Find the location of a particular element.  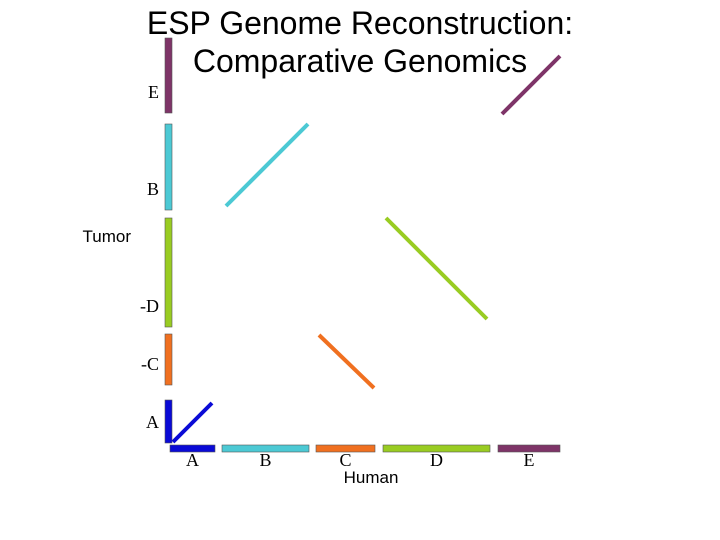

title-line-2: Comparative Genomics is located at coordinates (360, 61).